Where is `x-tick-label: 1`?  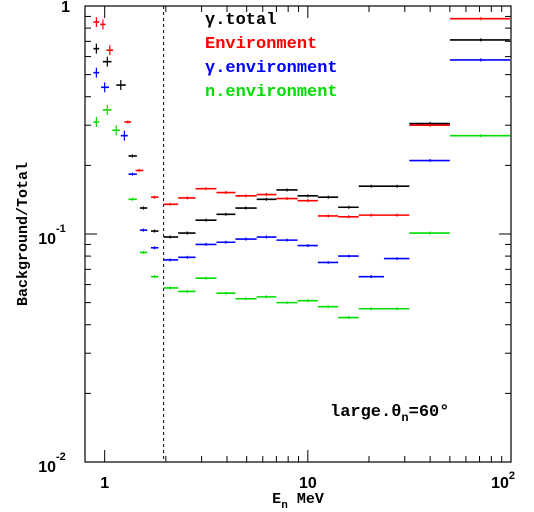 x-tick-label: 1 is located at coordinates (104, 483).